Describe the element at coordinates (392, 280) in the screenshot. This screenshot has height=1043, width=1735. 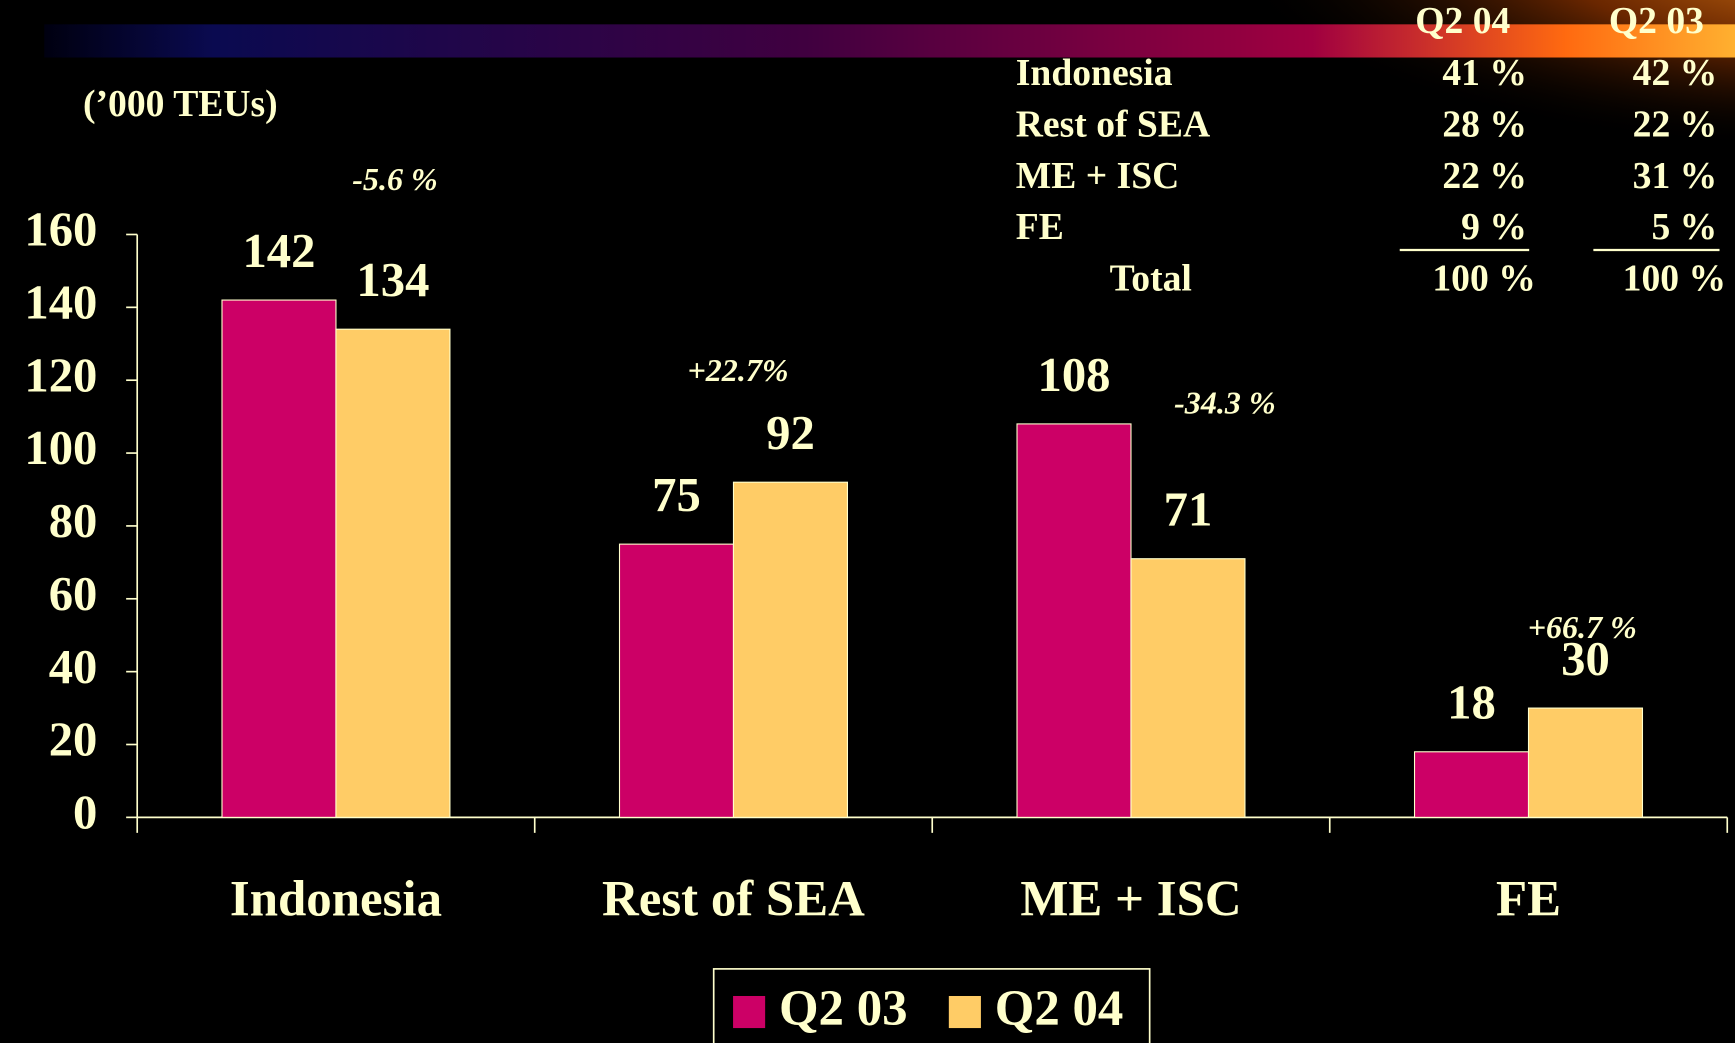
I see `value-label: 134` at that location.